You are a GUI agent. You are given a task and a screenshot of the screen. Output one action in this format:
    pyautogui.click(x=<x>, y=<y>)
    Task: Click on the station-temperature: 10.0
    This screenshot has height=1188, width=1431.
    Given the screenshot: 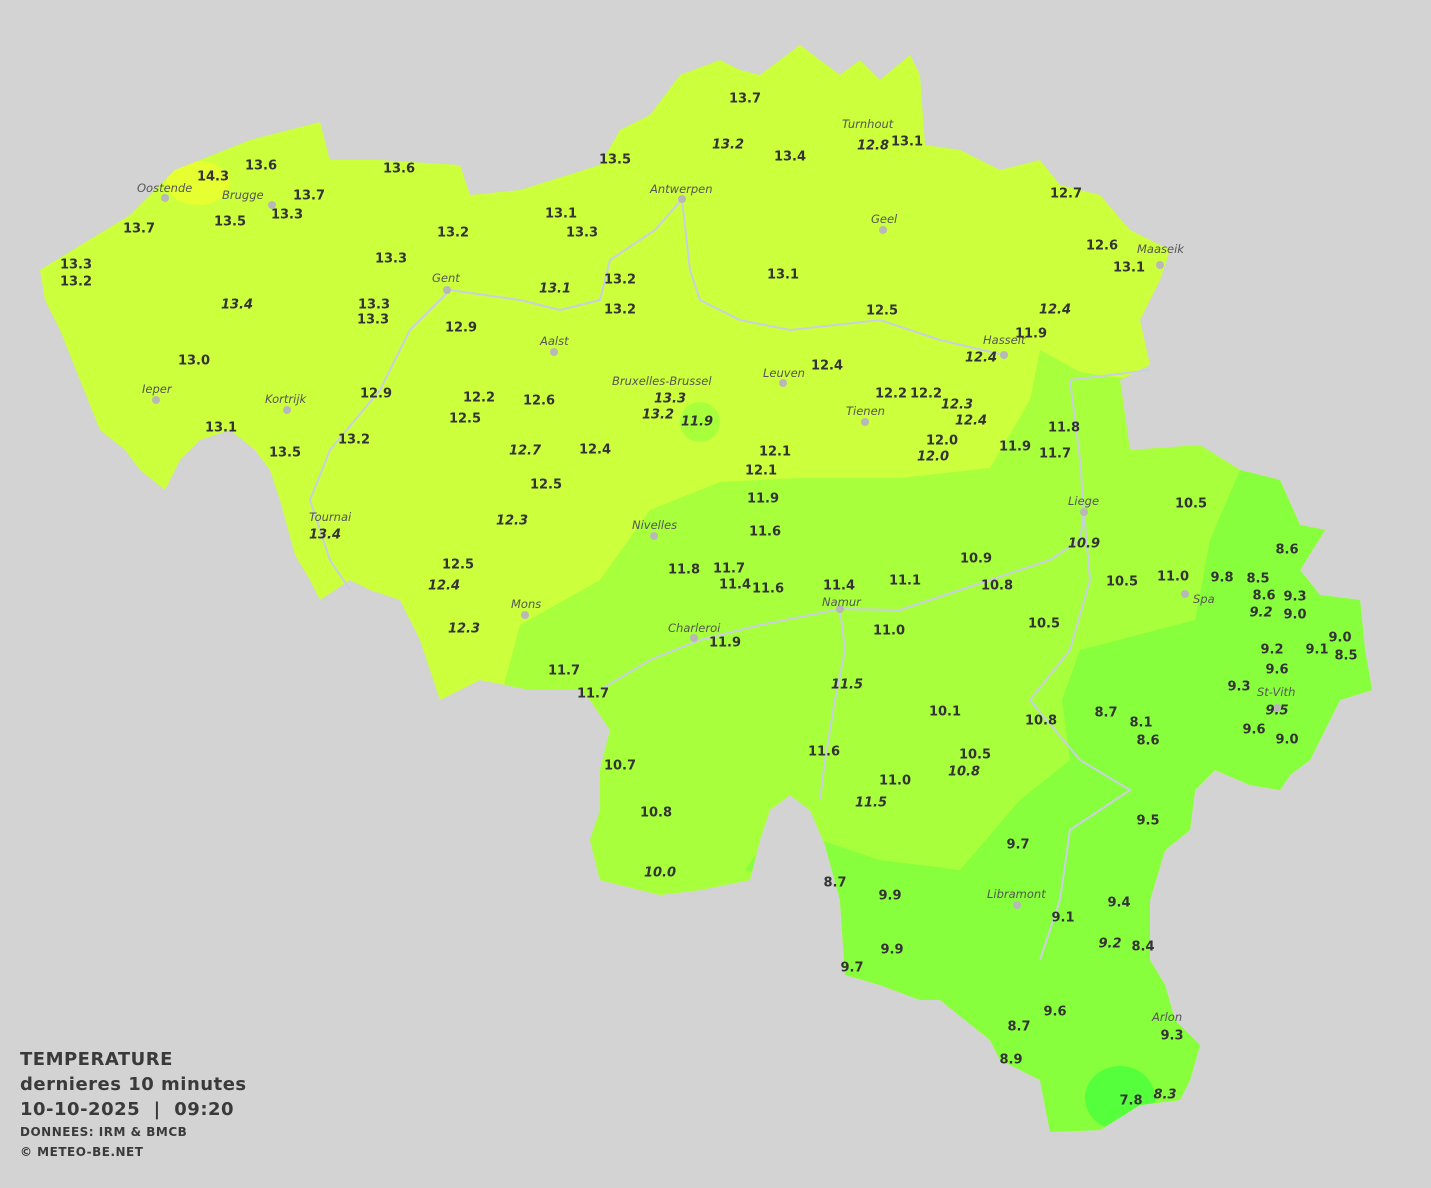 What is the action you would take?
    pyautogui.click(x=660, y=873)
    